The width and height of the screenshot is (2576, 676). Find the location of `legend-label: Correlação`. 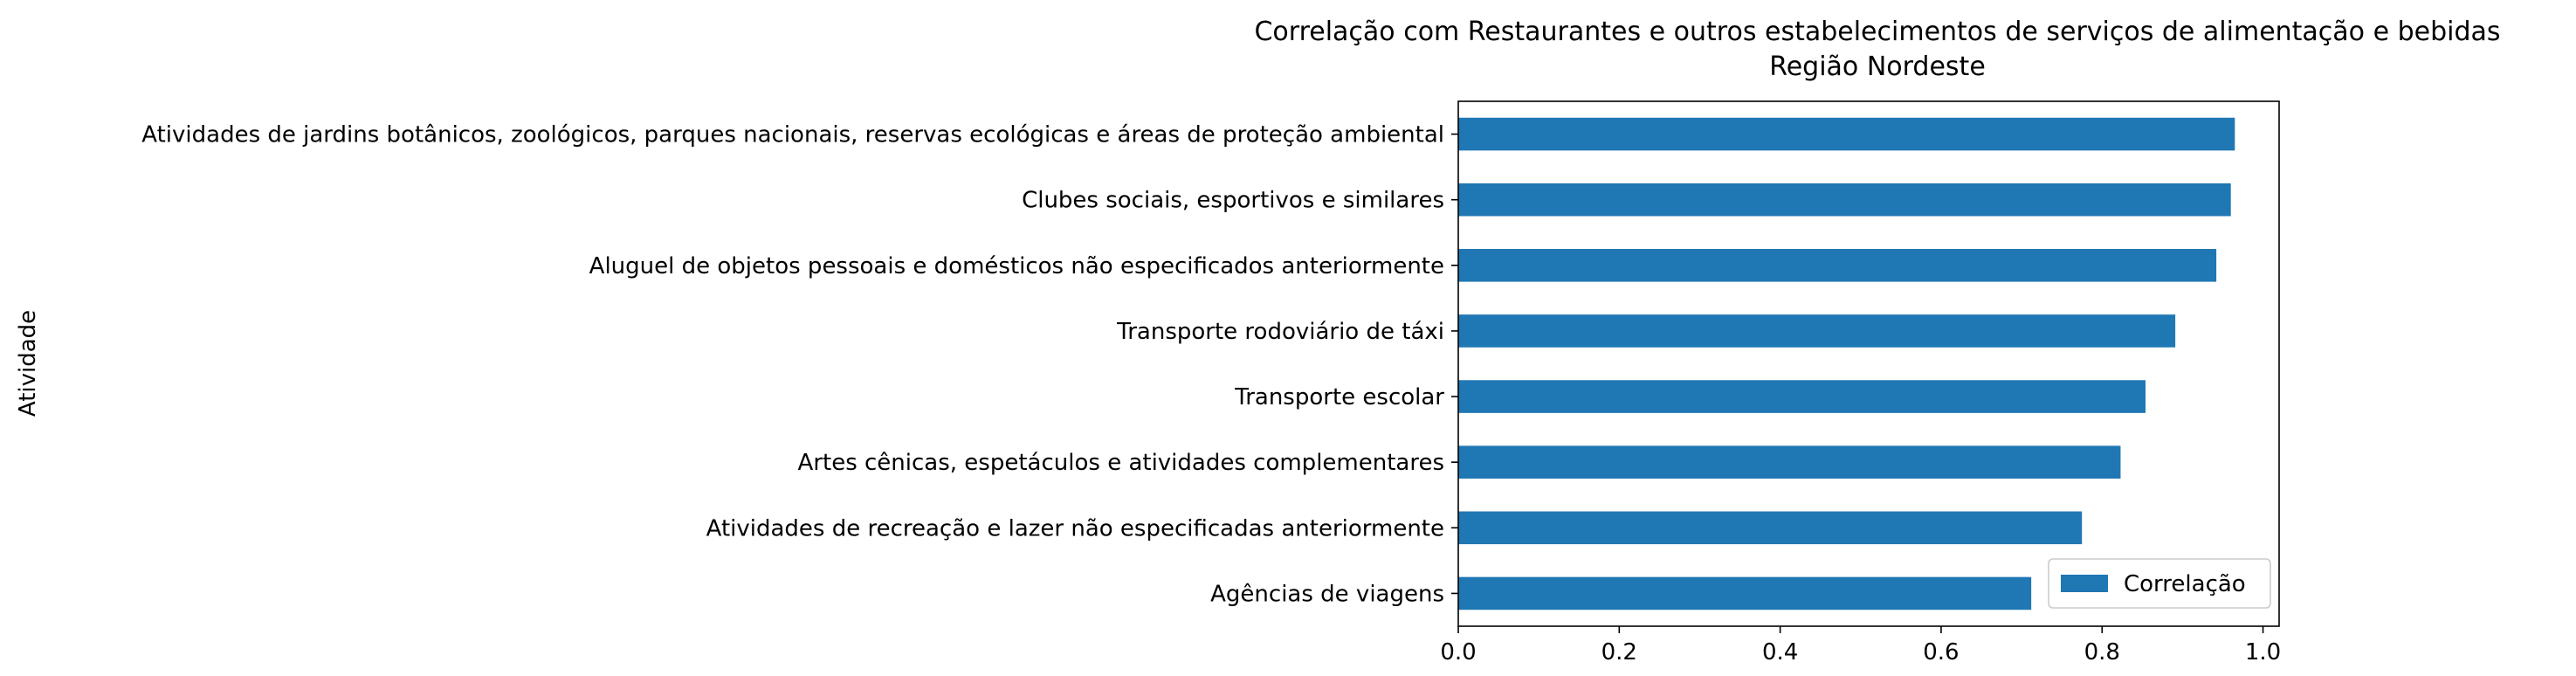

legend-label: Correlação is located at coordinates (2185, 584).